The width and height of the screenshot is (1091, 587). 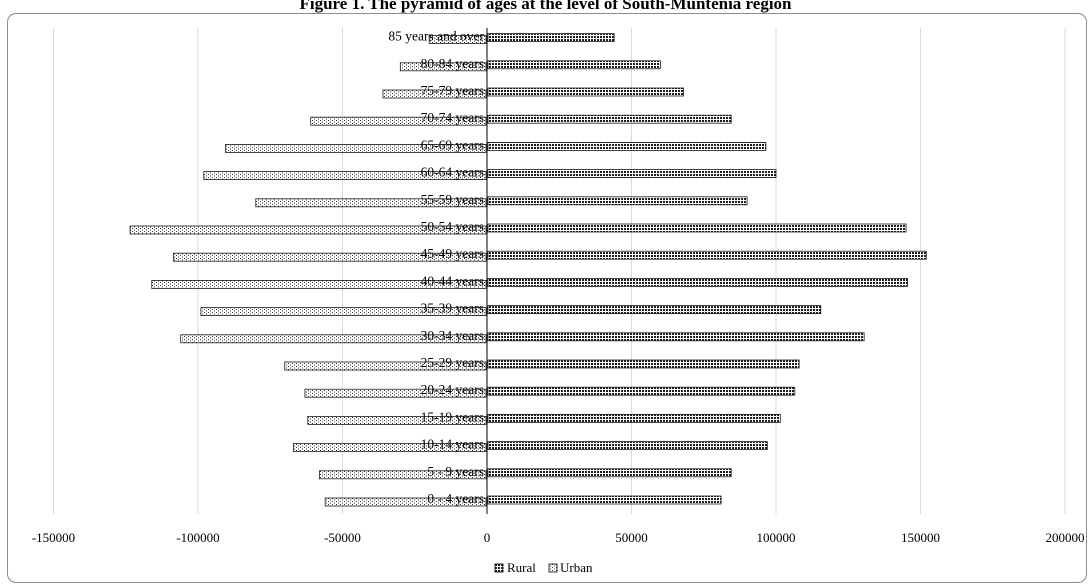 What do you see at coordinates (1065, 537) in the screenshot?
I see `x-tick-label: 200000` at bounding box center [1065, 537].